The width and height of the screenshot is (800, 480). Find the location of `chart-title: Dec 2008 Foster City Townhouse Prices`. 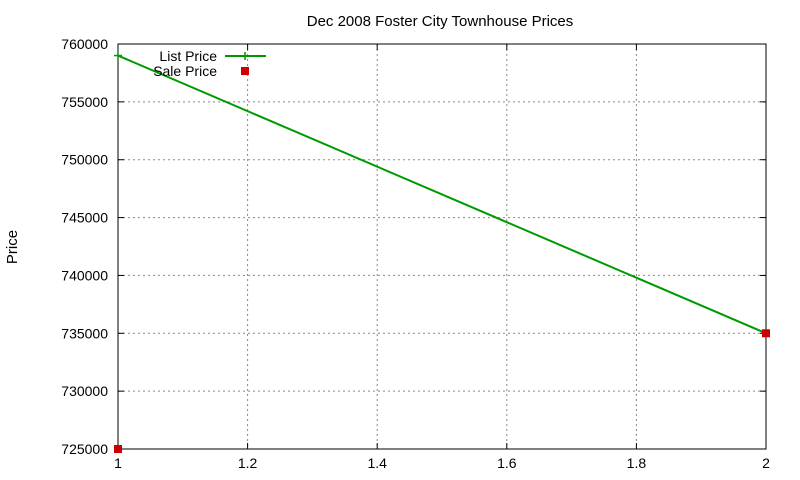

chart-title: Dec 2008 Foster City Townhouse Prices is located at coordinates (440, 21).